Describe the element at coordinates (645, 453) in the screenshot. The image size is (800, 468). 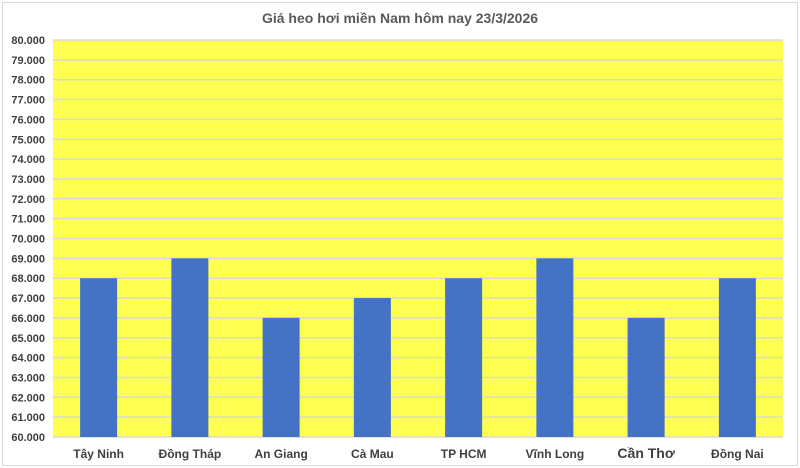
I see `x-tick-label: Cần Thơ` at that location.